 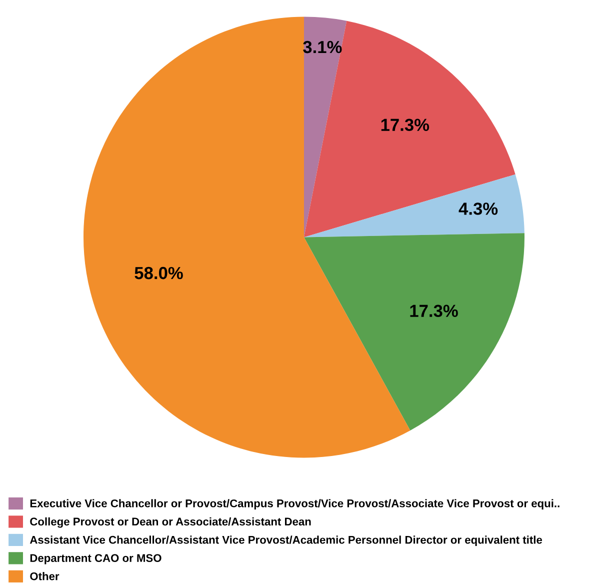 What do you see at coordinates (286, 541) in the screenshot?
I see `legend-label: Assistant Vice Chancellor/Assistant Vice Provost/Academic Personnel Director or equivalent title` at bounding box center [286, 541].